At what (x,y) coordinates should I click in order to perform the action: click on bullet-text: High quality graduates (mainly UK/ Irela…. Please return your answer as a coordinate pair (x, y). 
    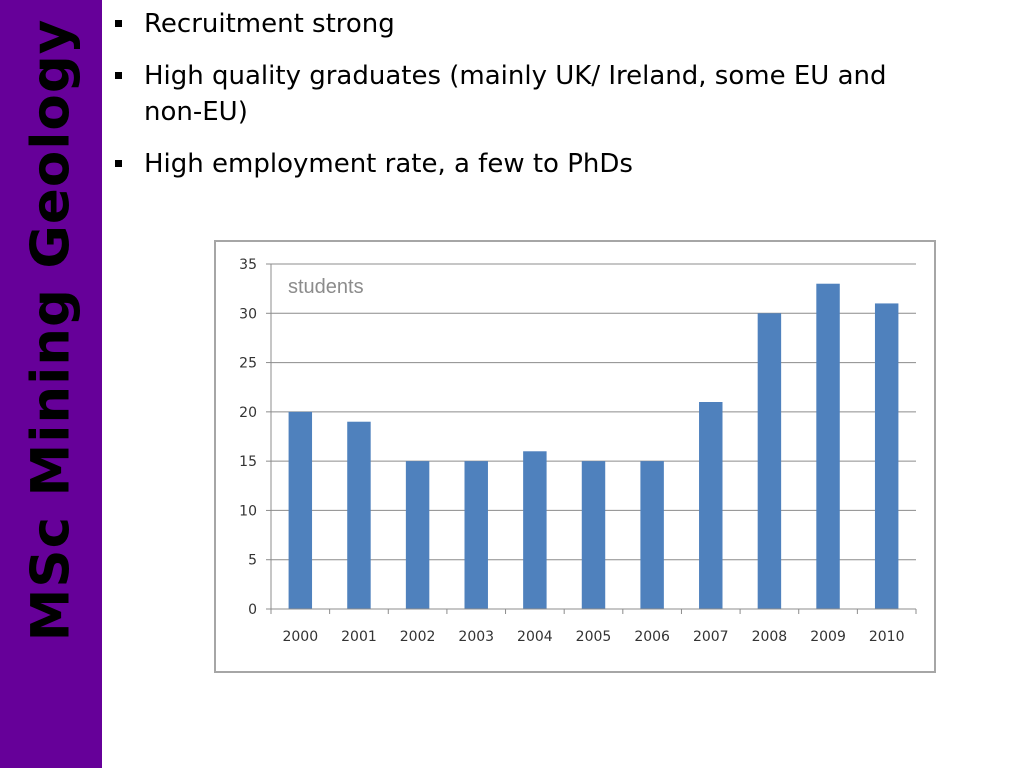
    Looking at the image, I should click on (515, 94).